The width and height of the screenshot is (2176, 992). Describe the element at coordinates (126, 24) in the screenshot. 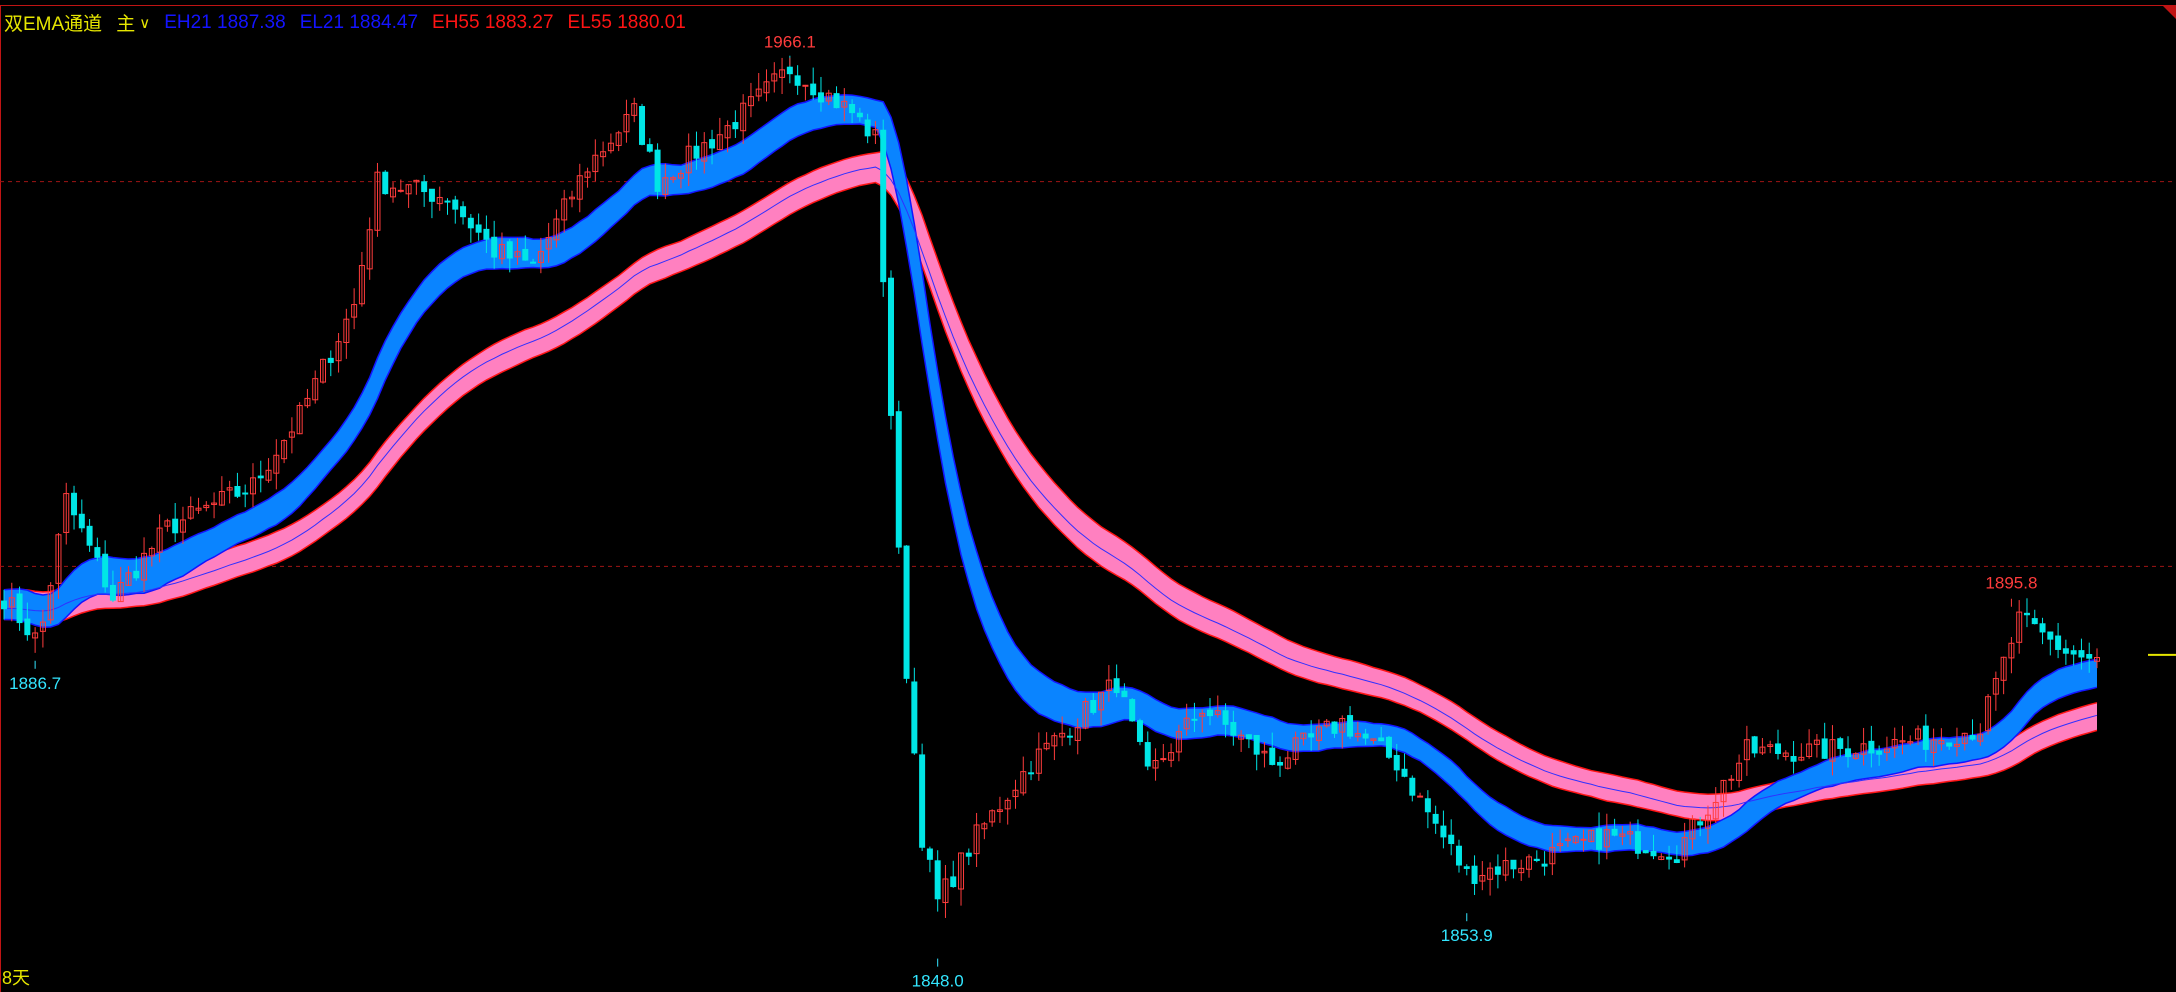

I see `indicator-mode: 主` at that location.